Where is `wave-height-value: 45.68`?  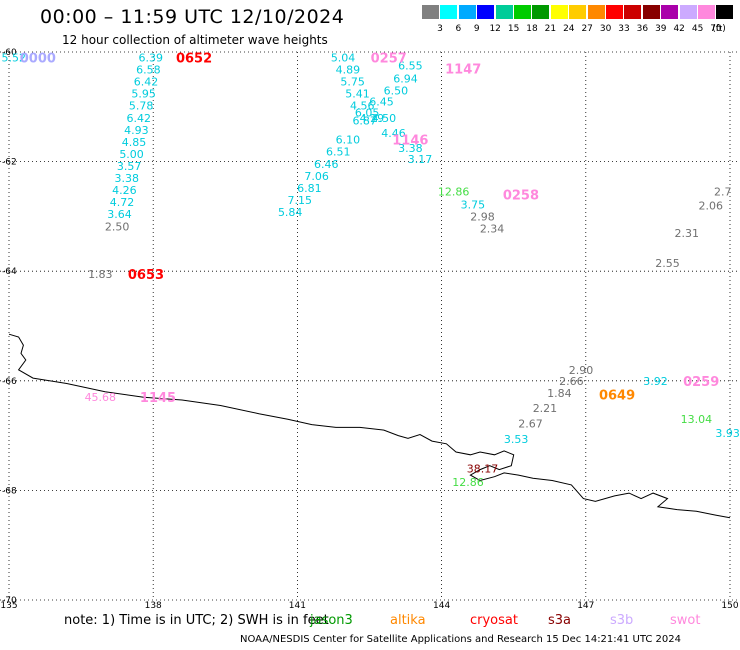 wave-height-value: 45.68 is located at coordinates (101, 397).